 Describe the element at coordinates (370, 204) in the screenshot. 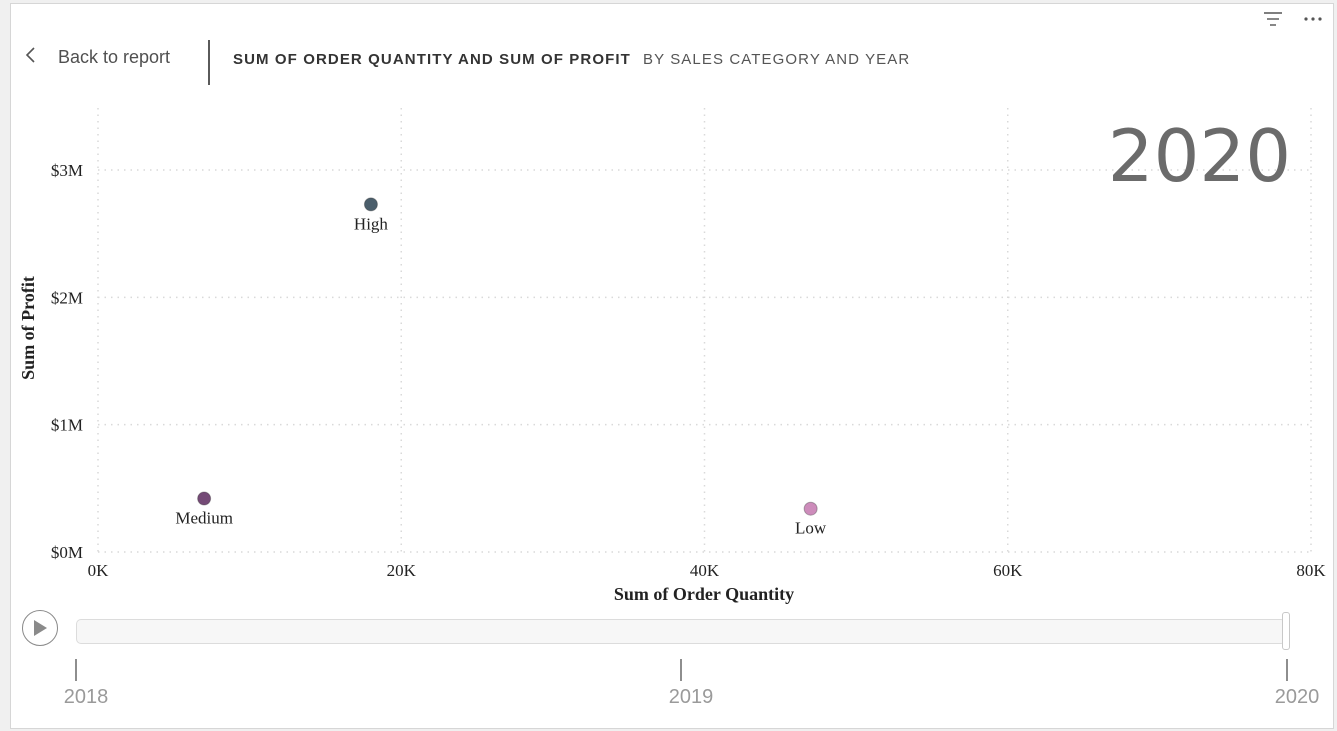

I see `scatter-point-high` at that location.